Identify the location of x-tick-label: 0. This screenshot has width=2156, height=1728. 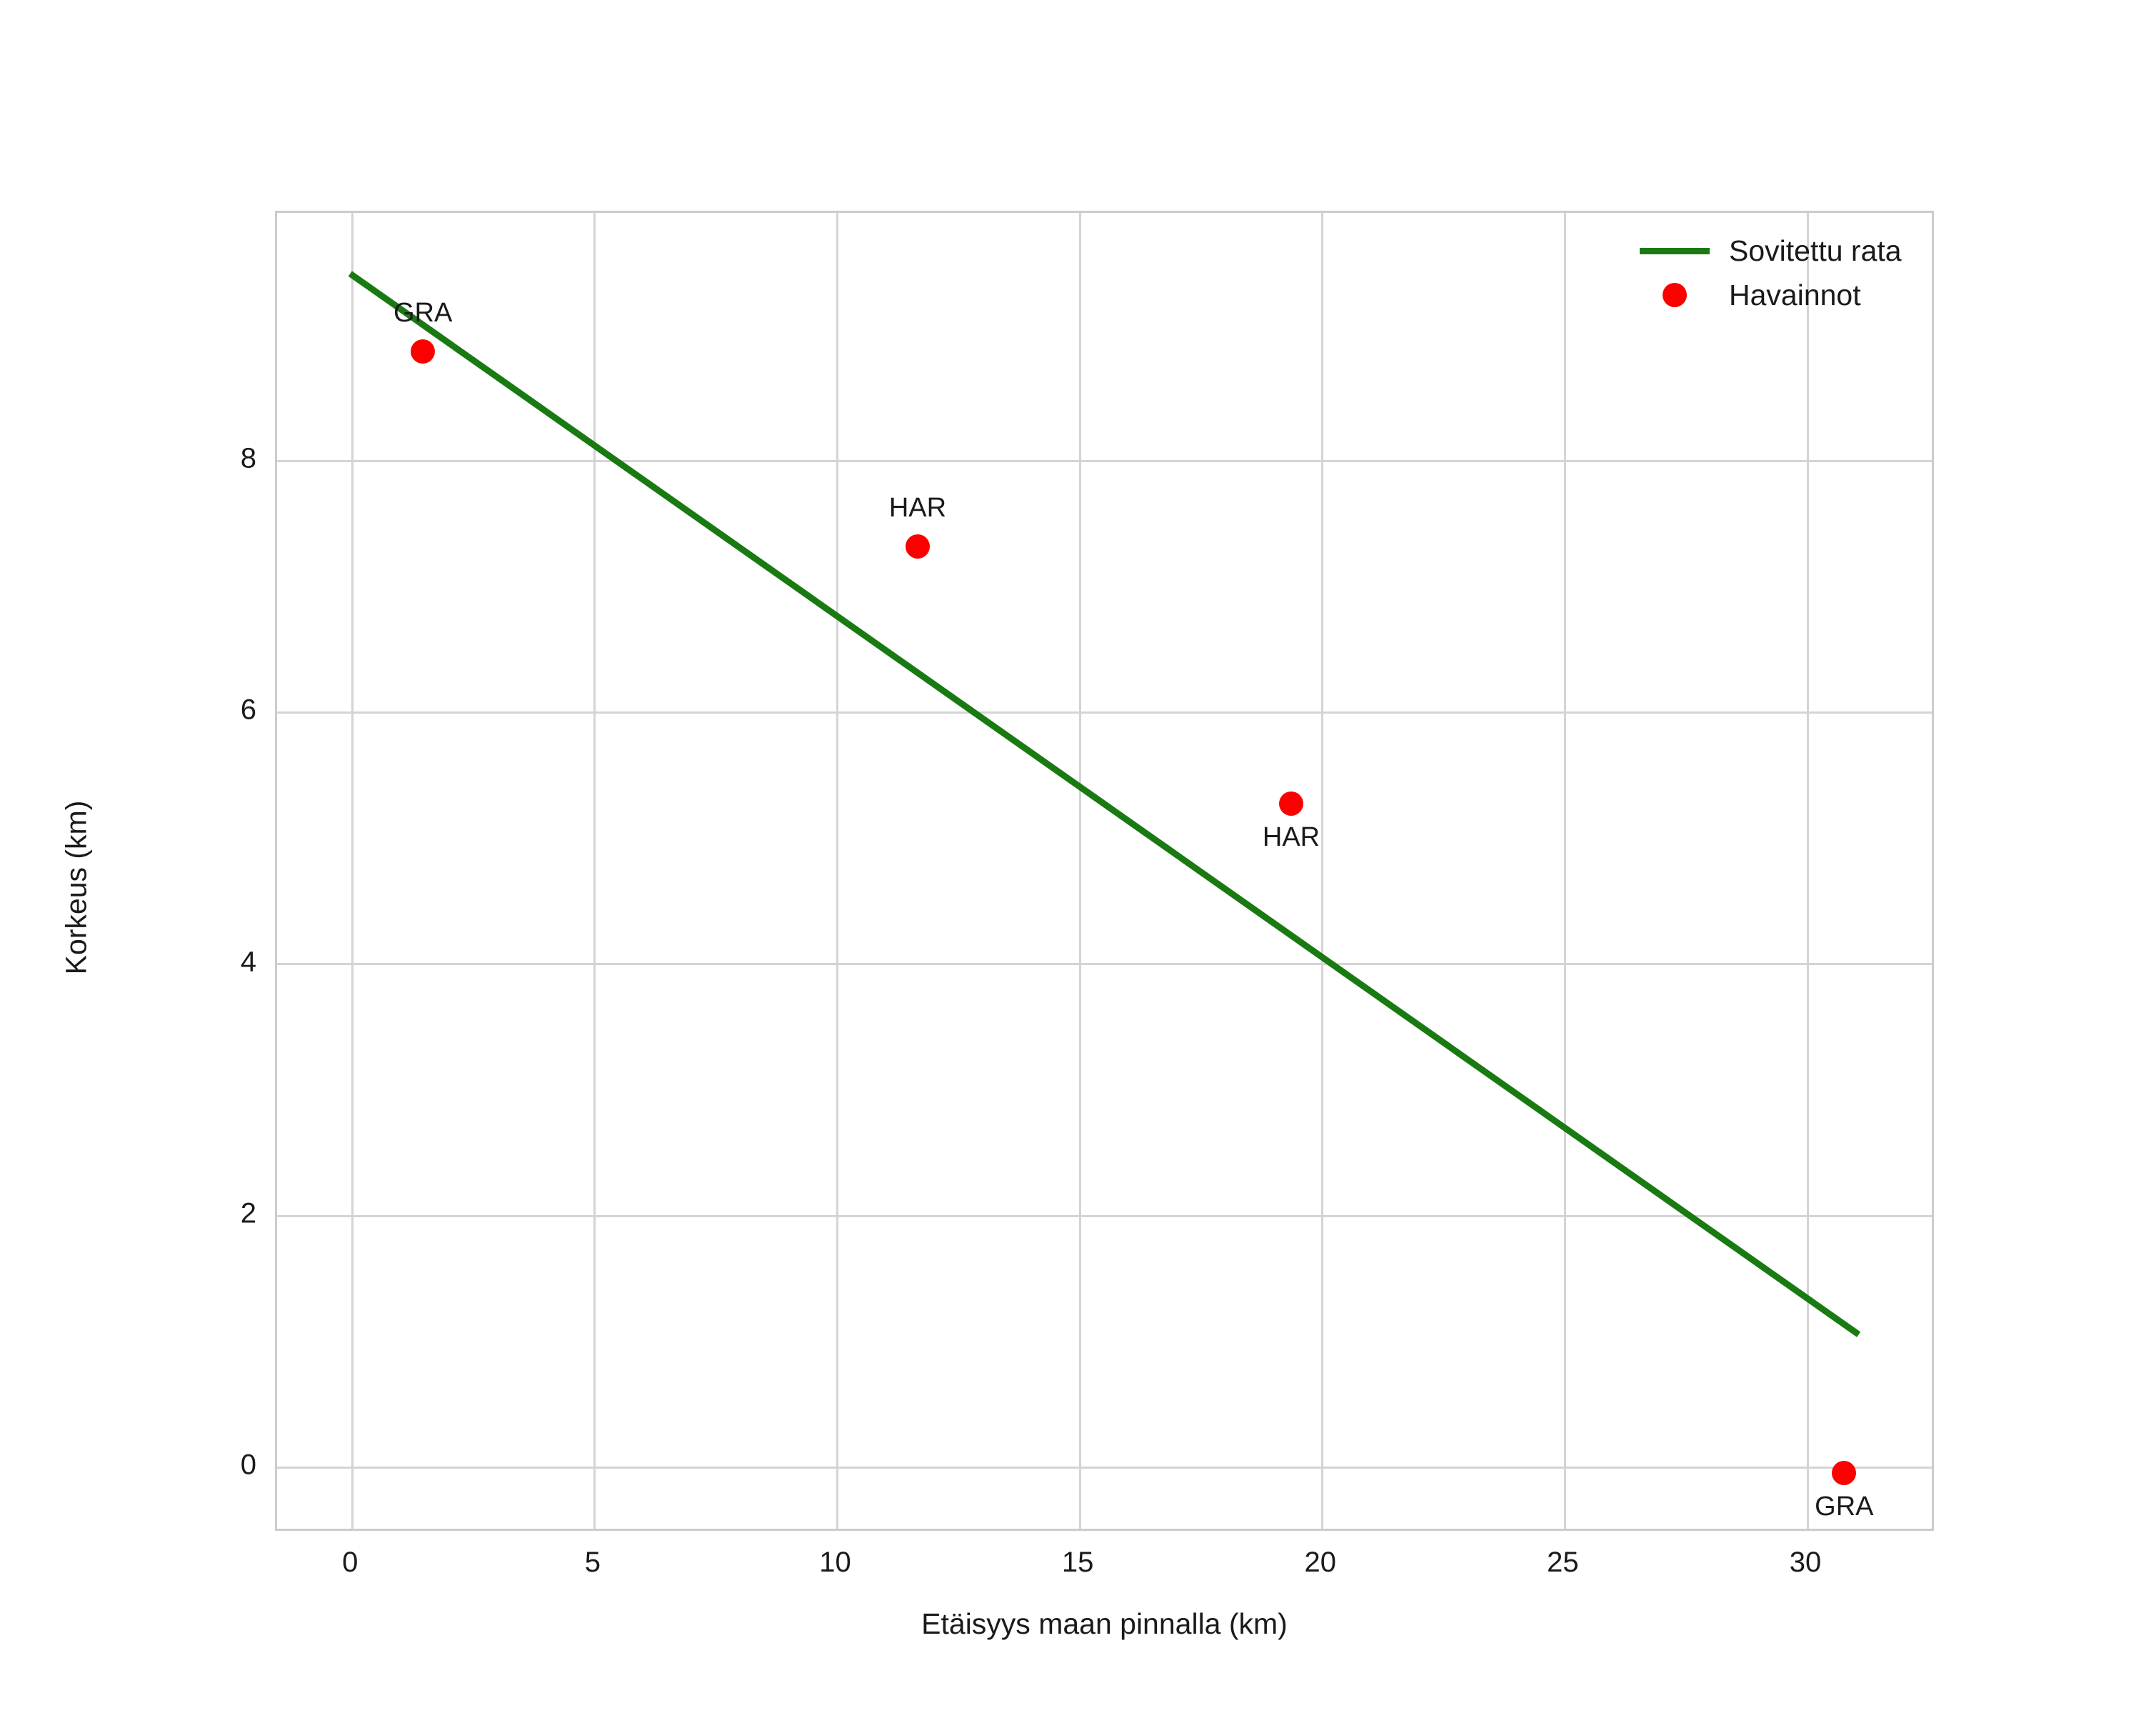
(351, 1562).